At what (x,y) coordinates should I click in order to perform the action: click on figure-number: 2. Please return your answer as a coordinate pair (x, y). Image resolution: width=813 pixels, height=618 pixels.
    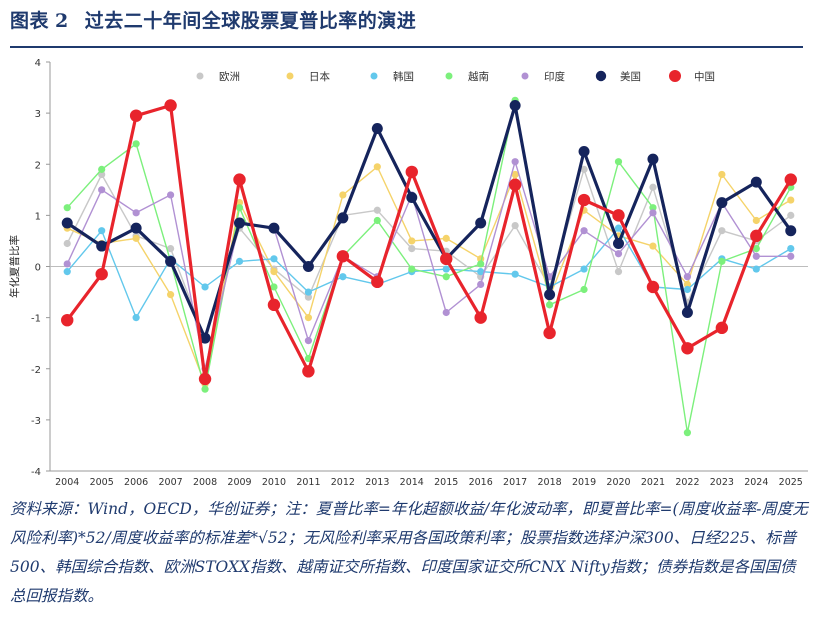
    Looking at the image, I should click on (62, 21).